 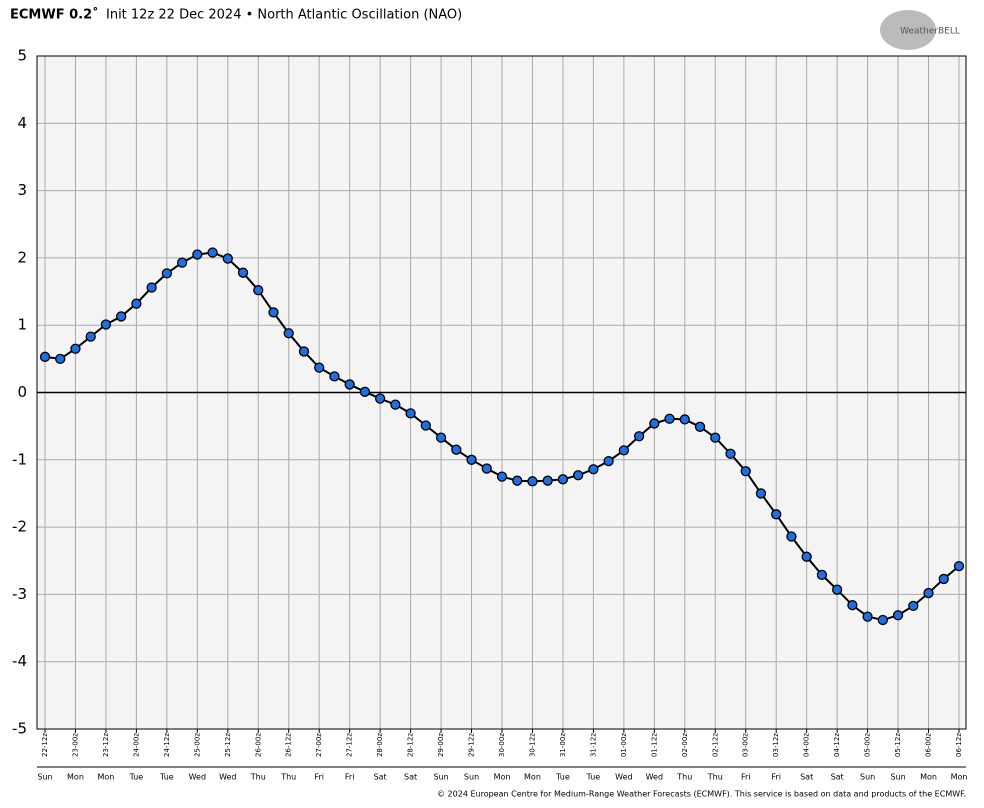 I want to click on x-tick-label: 06-12z, so click(x=959, y=745).